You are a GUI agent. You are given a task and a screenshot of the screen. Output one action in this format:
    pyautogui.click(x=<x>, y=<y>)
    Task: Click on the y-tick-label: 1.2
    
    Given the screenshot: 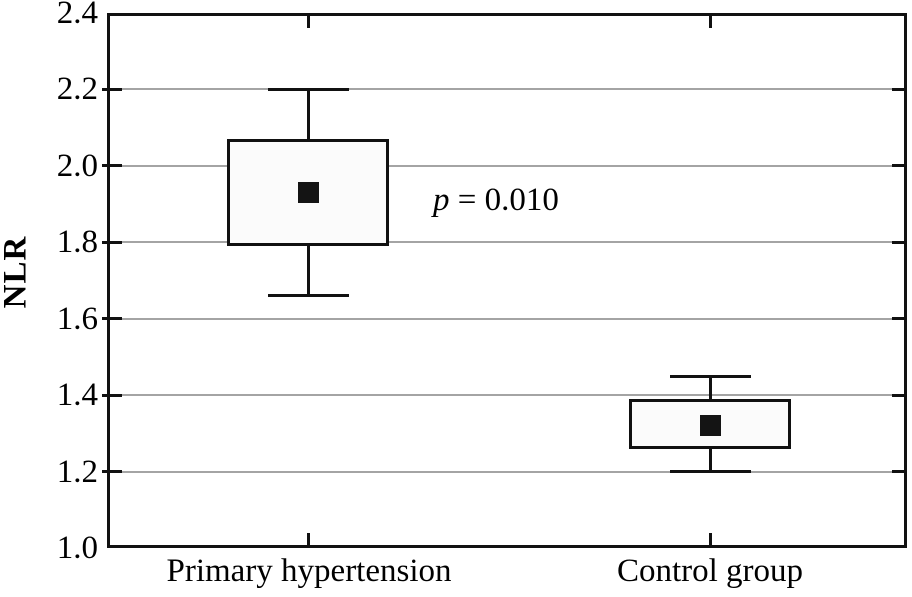 What is the action you would take?
    pyautogui.click(x=77, y=471)
    